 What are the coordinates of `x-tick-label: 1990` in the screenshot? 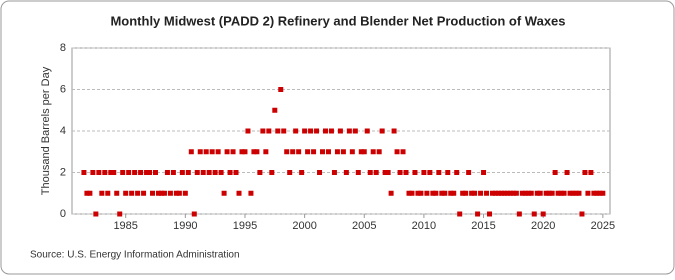 It's located at (185, 226).